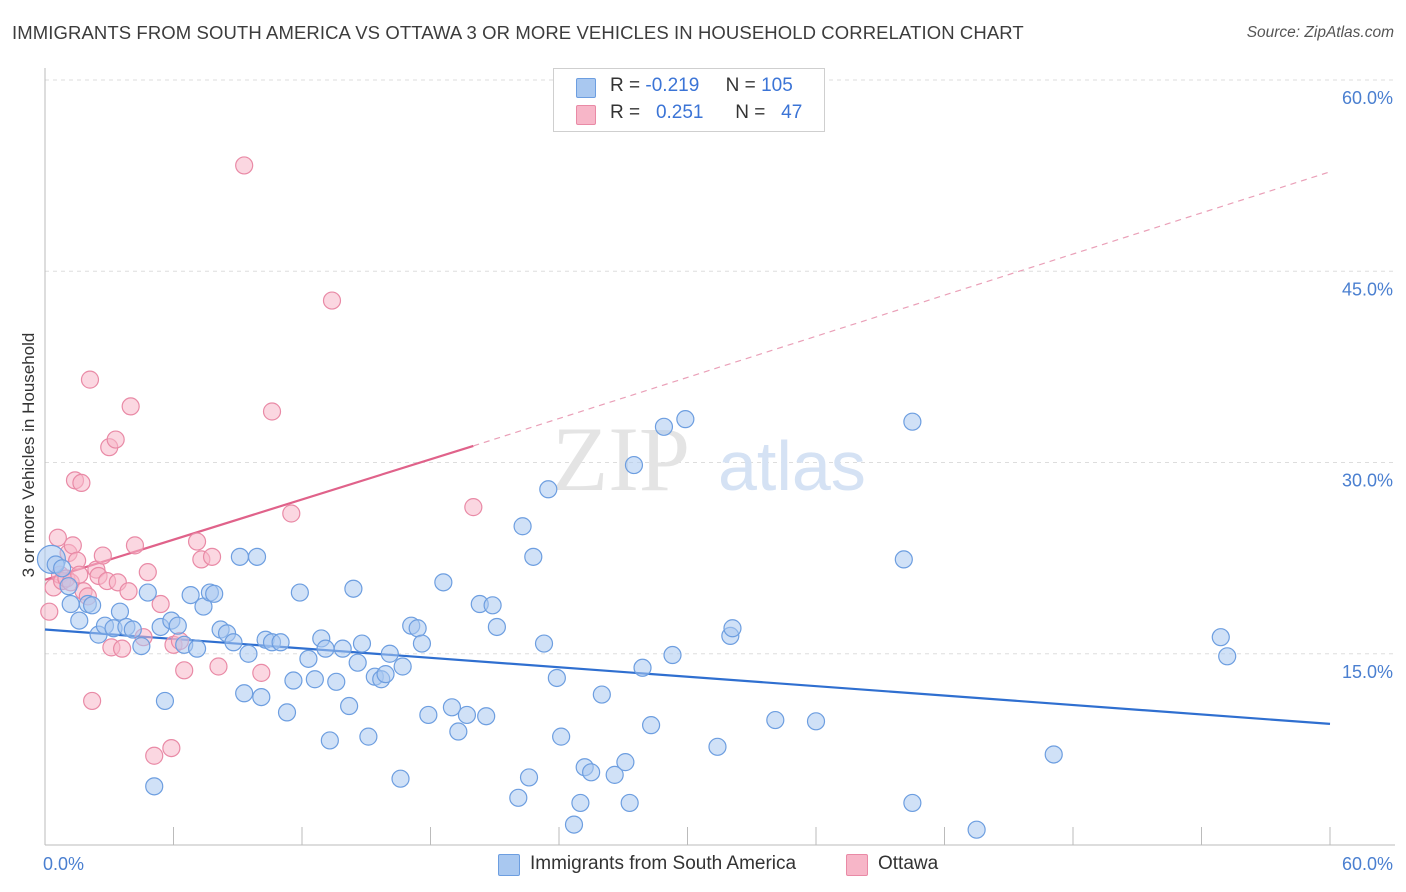 The width and height of the screenshot is (1406, 892). I want to click on series-legend: Immigrants from South America Ottawa, so click(703, 865).